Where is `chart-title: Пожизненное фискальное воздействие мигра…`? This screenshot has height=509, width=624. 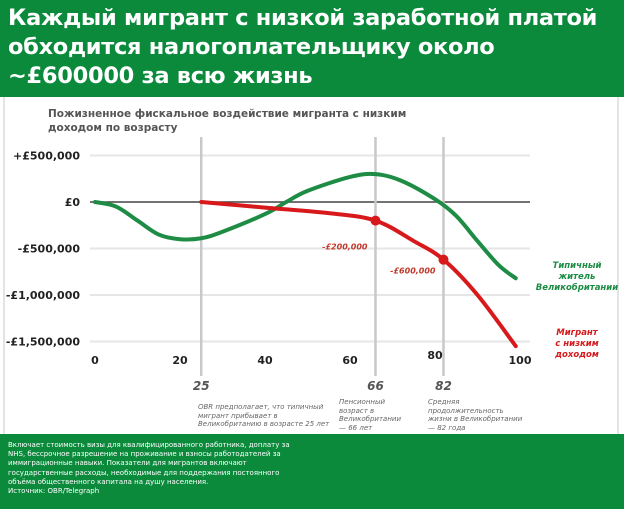 chart-title: Пожизненное фискальное воздействие мигра… is located at coordinates (227, 121).